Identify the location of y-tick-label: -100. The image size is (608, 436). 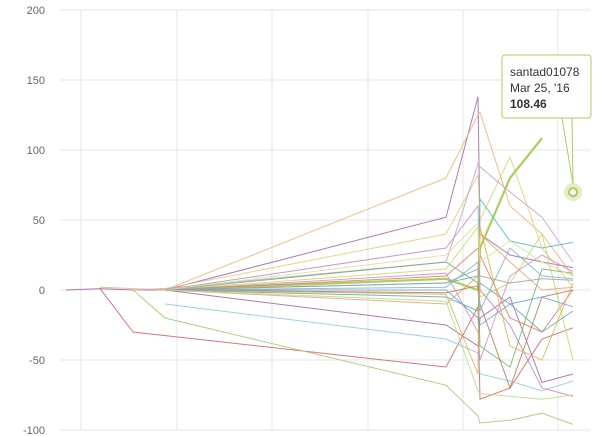
(34, 430).